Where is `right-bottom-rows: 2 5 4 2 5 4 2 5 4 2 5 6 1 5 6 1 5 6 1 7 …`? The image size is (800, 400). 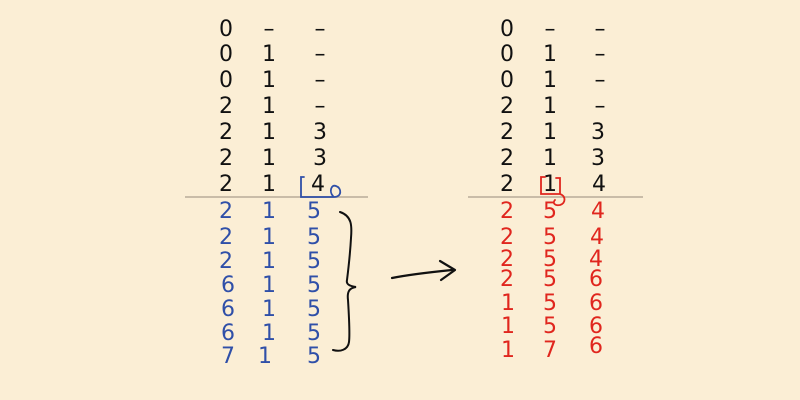 right-bottom-rows: 2 5 4 2 5 4 2 5 4 2 5 6 1 5 6 1 5 6 1 7 … is located at coordinates (552, 281).